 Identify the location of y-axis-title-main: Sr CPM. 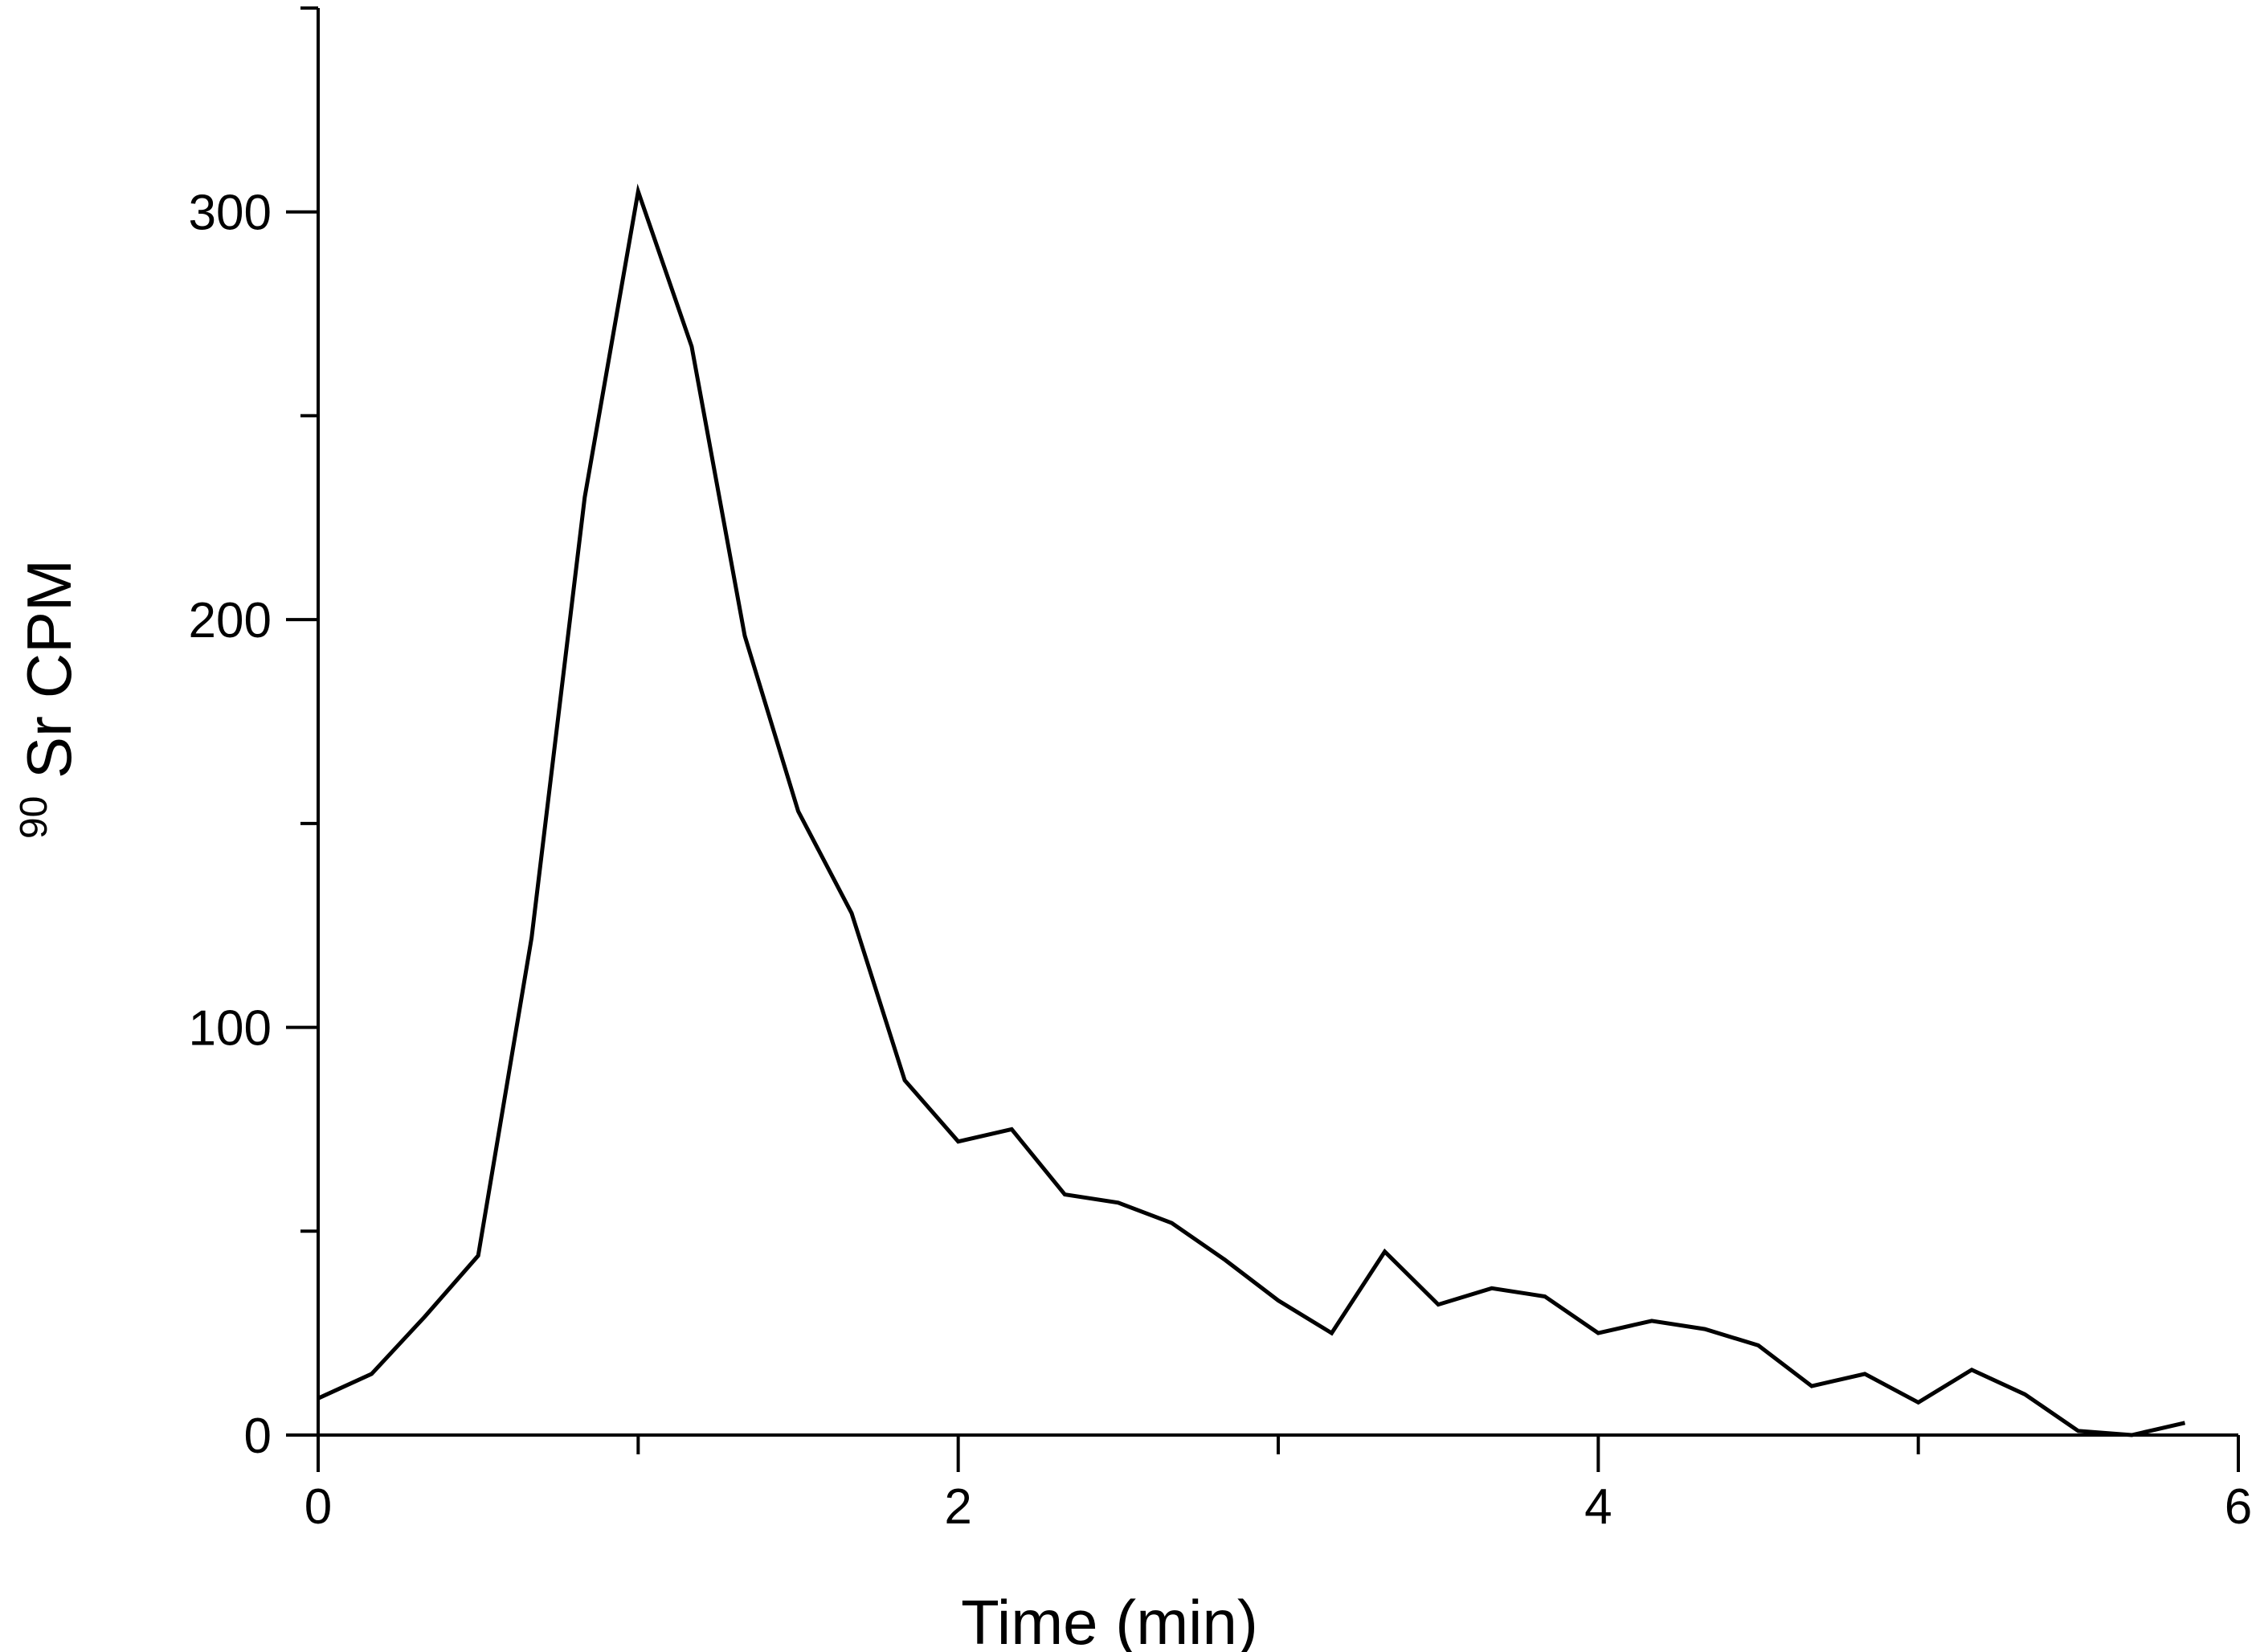
(49, 669).